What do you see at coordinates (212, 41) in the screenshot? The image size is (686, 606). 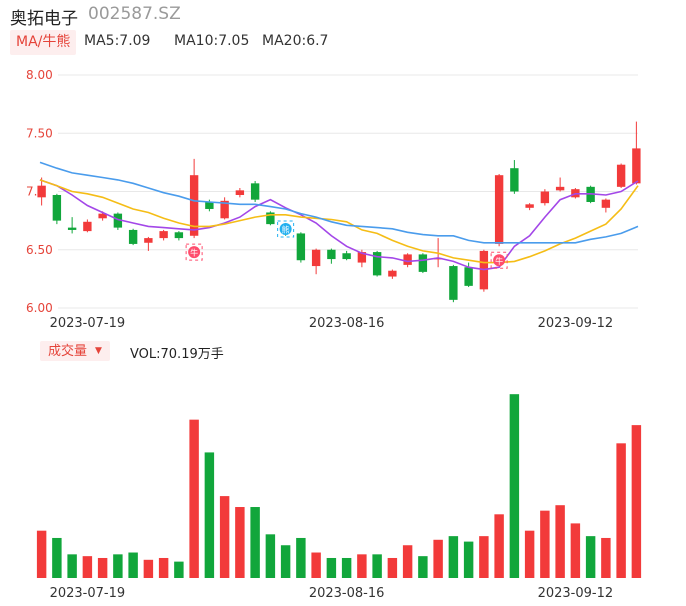 I see `ma10-label: MA10:7.05` at bounding box center [212, 41].